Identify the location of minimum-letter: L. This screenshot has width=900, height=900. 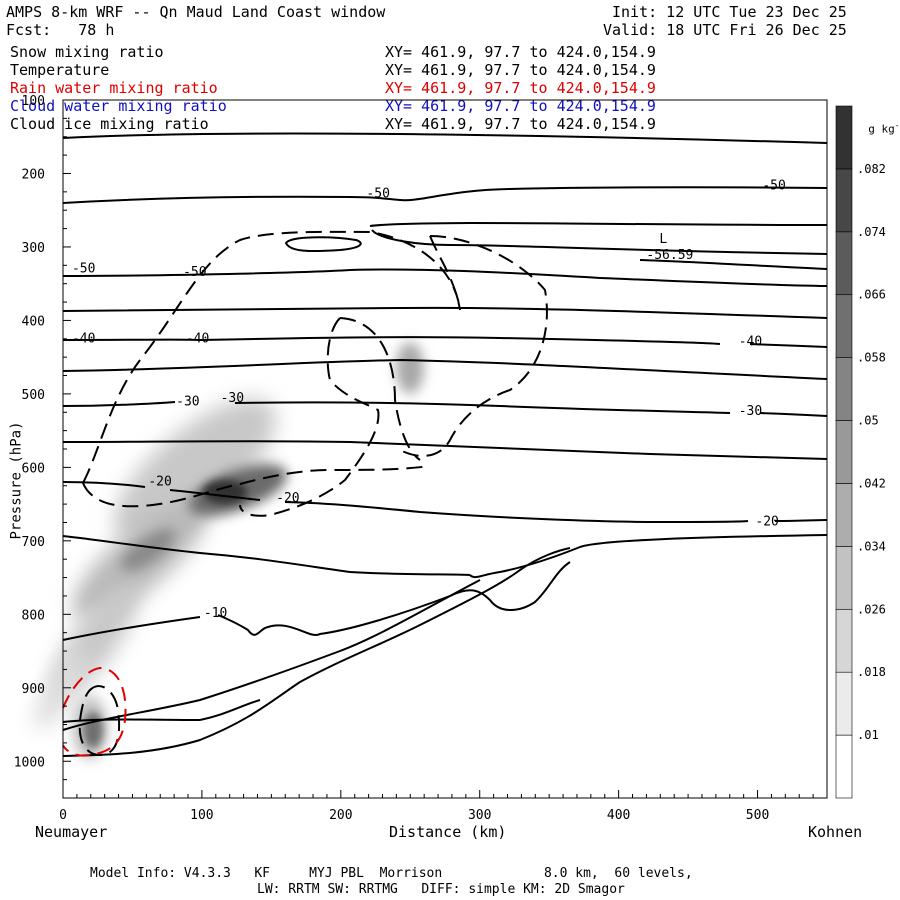
(663, 239).